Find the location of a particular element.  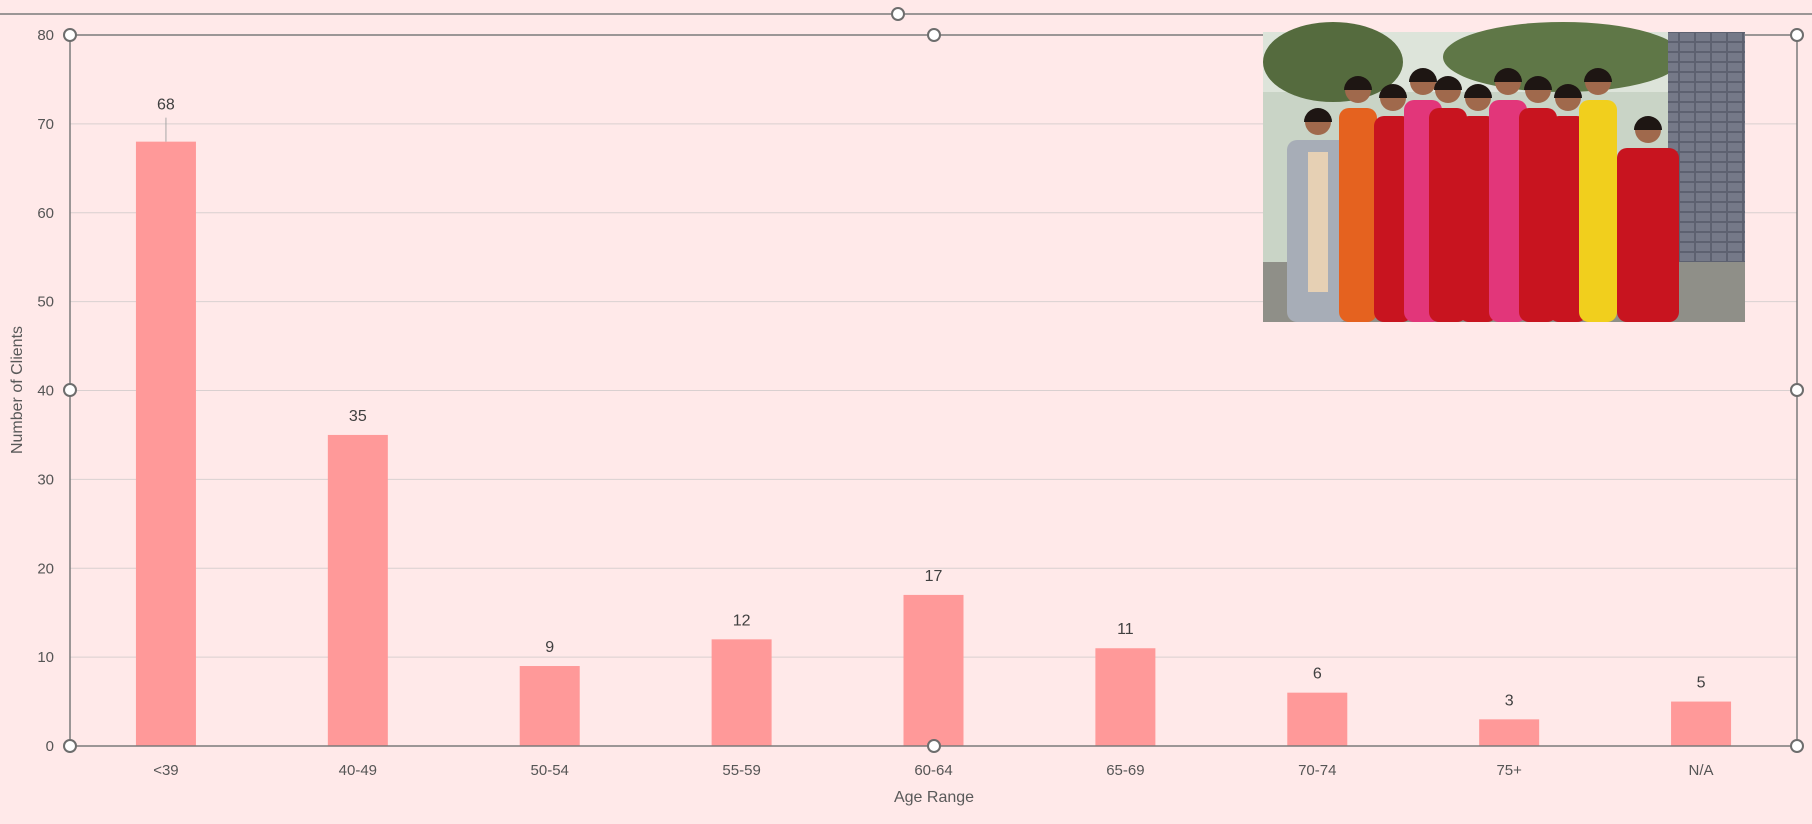

data-label: 11 is located at coordinates (1125, 629).